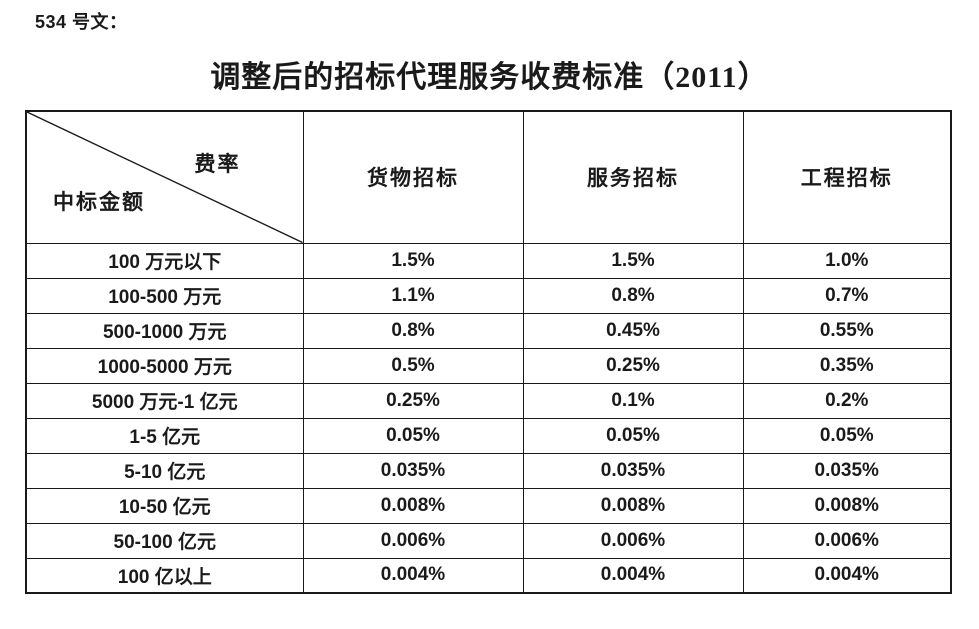  What do you see at coordinates (633, 330) in the screenshot?
I see `rate-cell: 0.45%` at bounding box center [633, 330].